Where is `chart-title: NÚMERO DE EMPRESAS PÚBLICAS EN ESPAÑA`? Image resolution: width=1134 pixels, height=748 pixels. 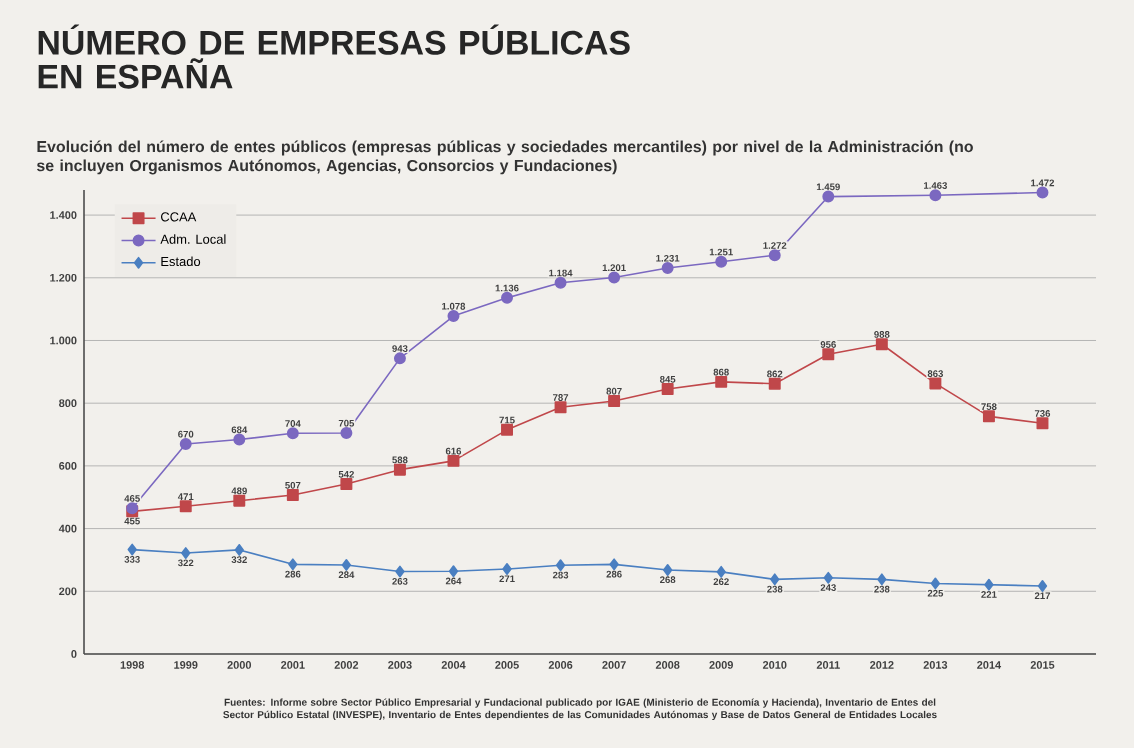 chart-title: NÚMERO DE EMPRESAS PÚBLICAS EN ESPAÑA is located at coordinates (334, 56).